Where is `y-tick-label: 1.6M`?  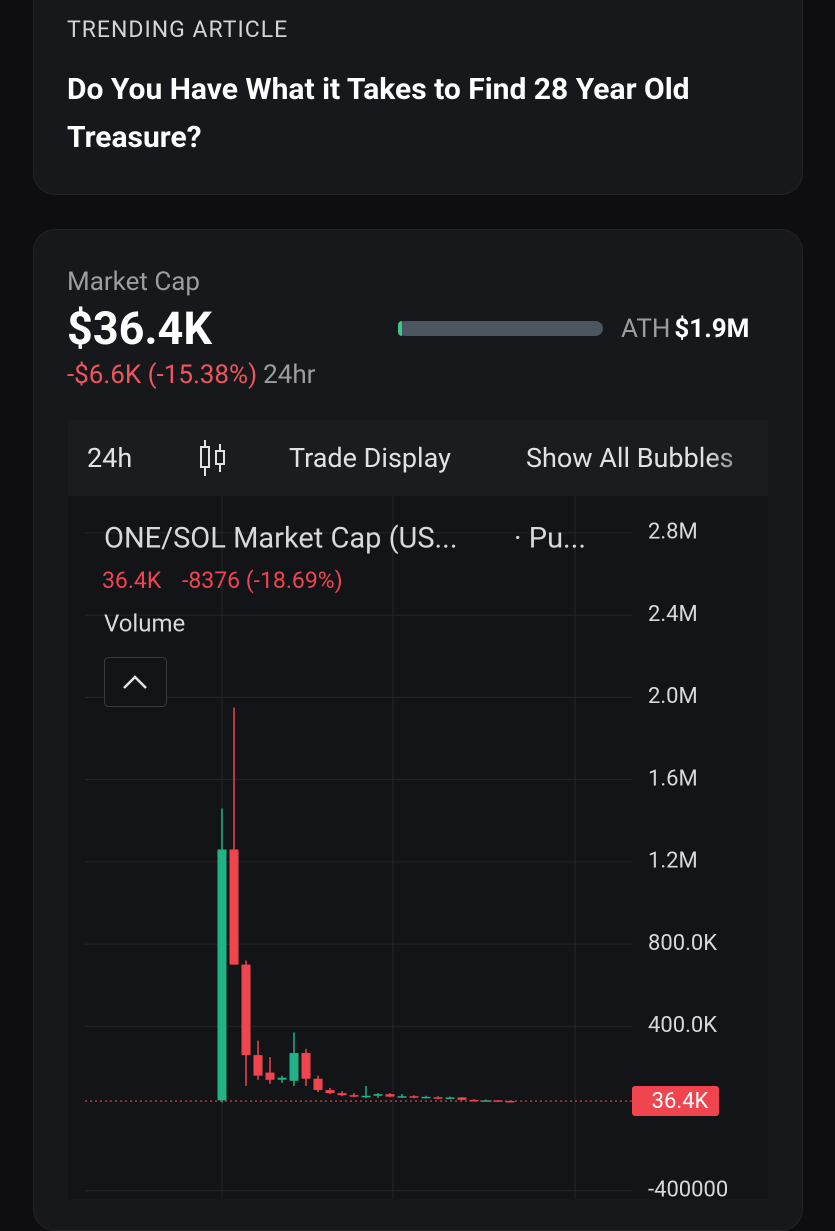
y-tick-label: 1.6M is located at coordinates (673, 778).